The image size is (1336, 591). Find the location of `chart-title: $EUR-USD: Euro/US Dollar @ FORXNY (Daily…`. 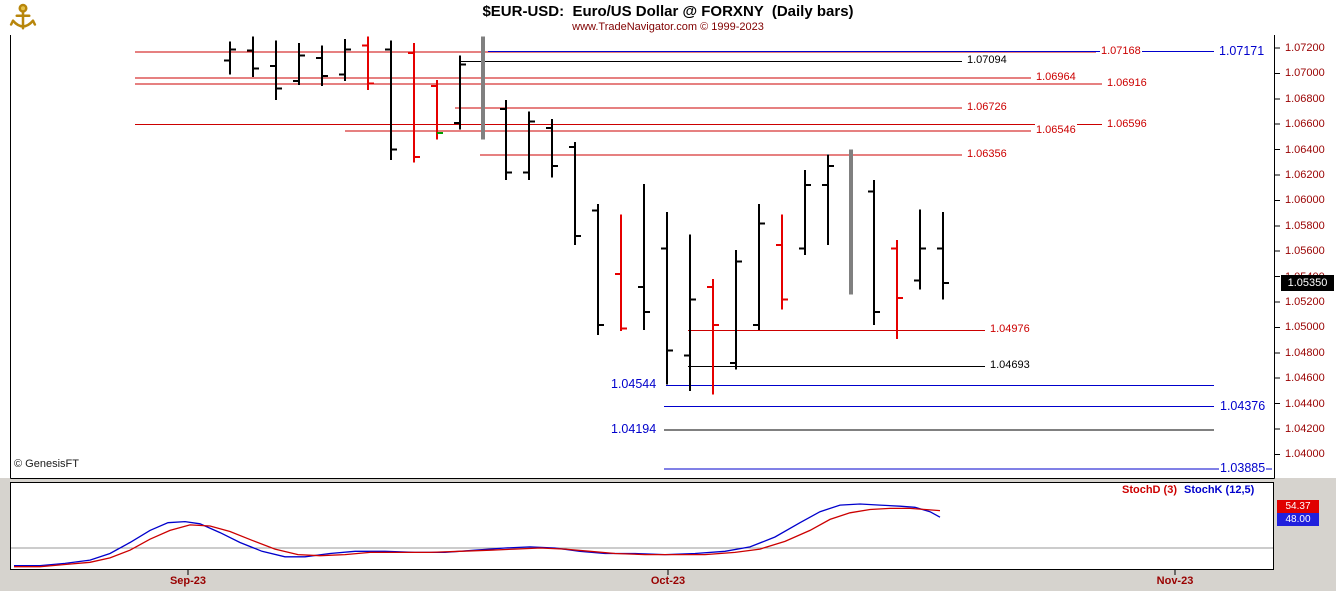

chart-title: $EUR-USD: Euro/US Dollar @ FORXNY (Daily… is located at coordinates (668, 11).